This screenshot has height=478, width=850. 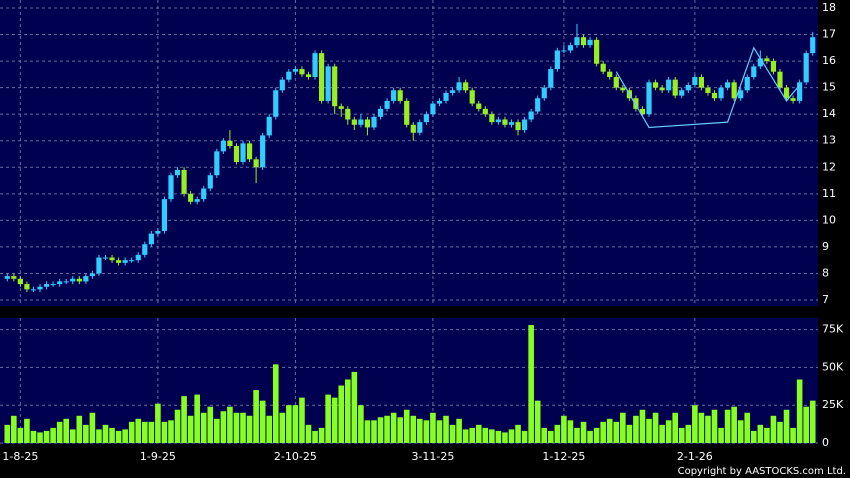 What do you see at coordinates (825, 272) in the screenshot?
I see `y-tick-label: 8` at bounding box center [825, 272].